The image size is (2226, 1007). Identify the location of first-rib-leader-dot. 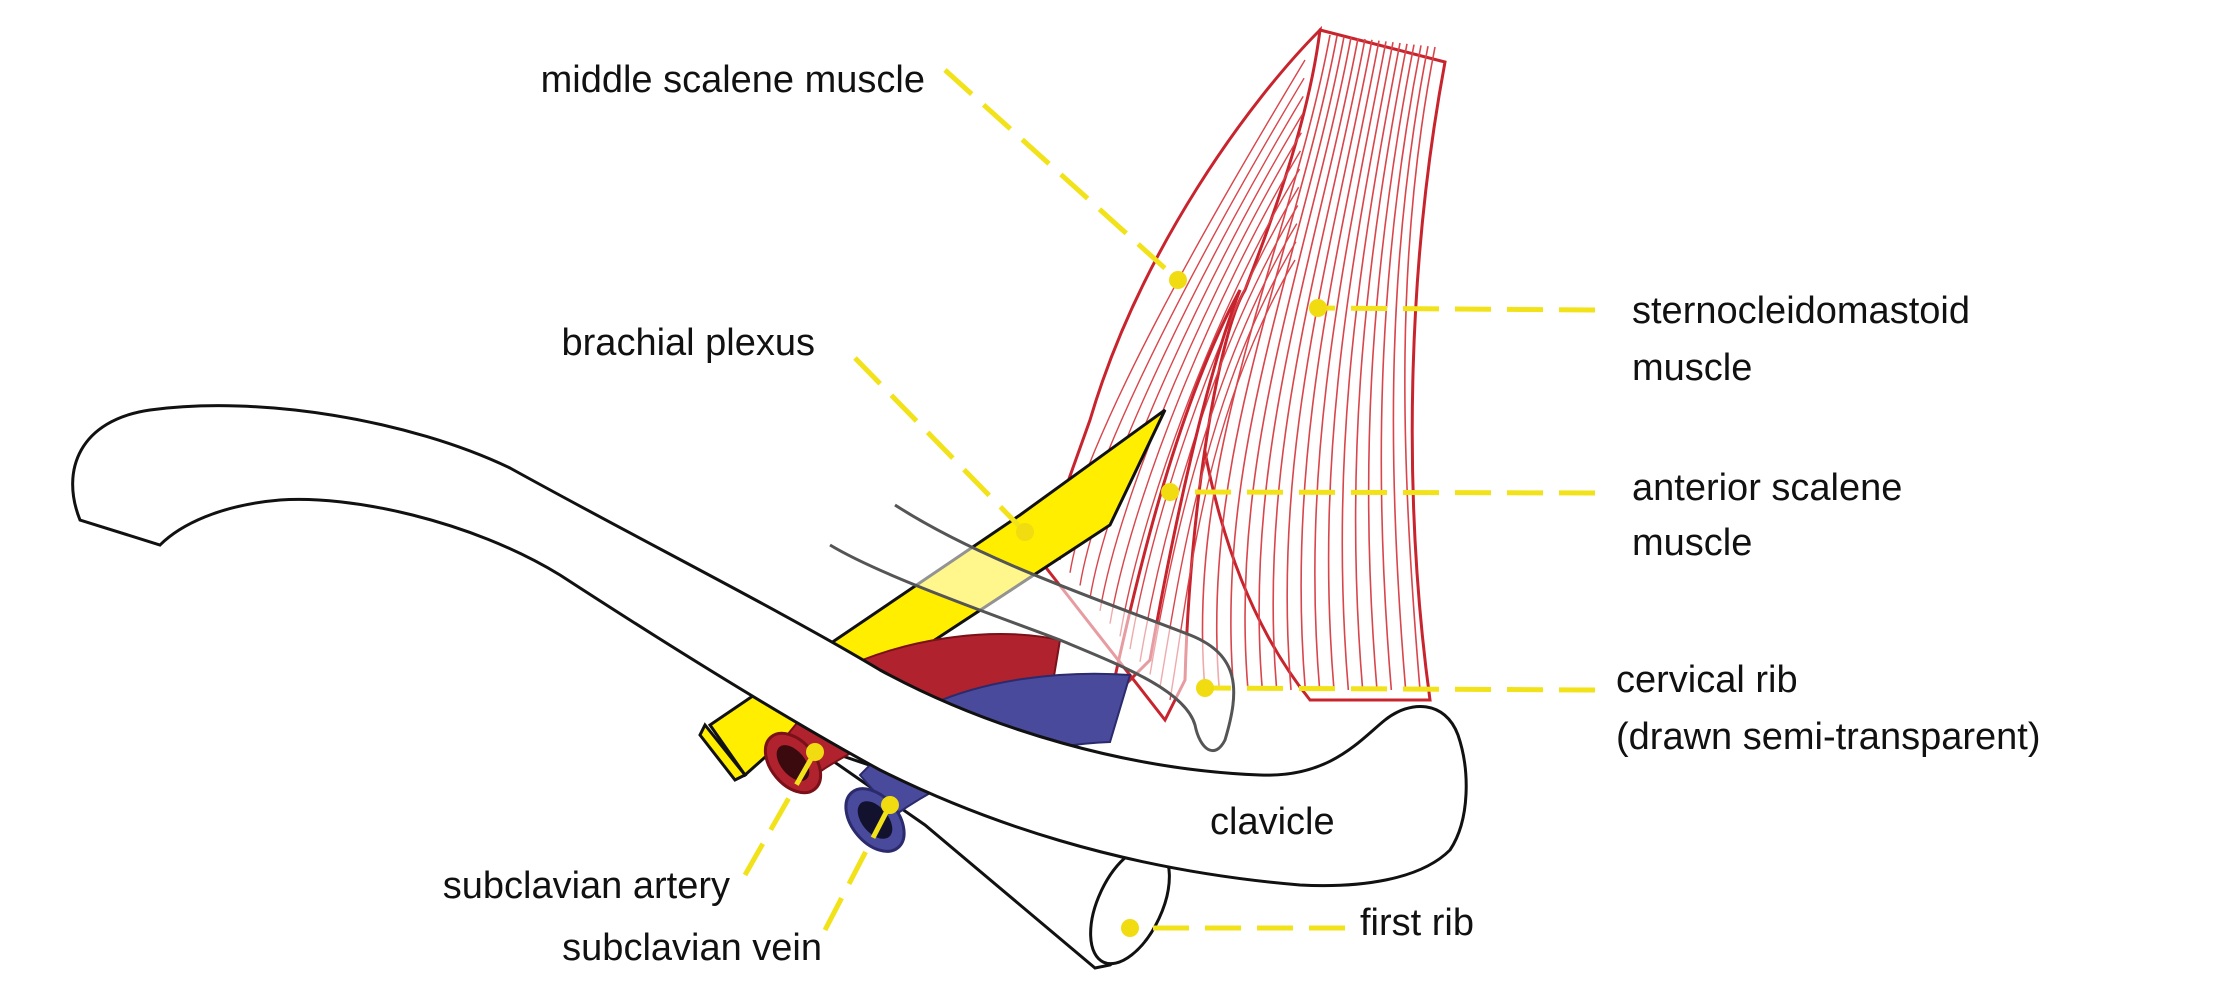
(1130, 928).